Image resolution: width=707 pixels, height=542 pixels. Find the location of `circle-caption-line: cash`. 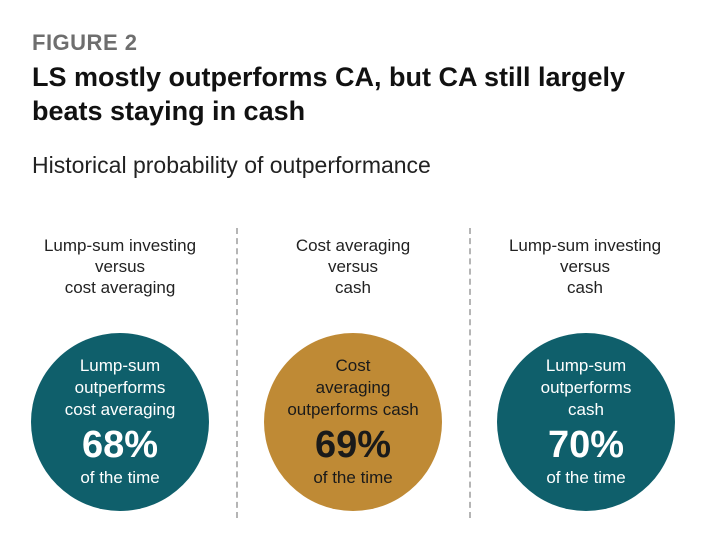

circle-caption-line: cash is located at coordinates (586, 409).